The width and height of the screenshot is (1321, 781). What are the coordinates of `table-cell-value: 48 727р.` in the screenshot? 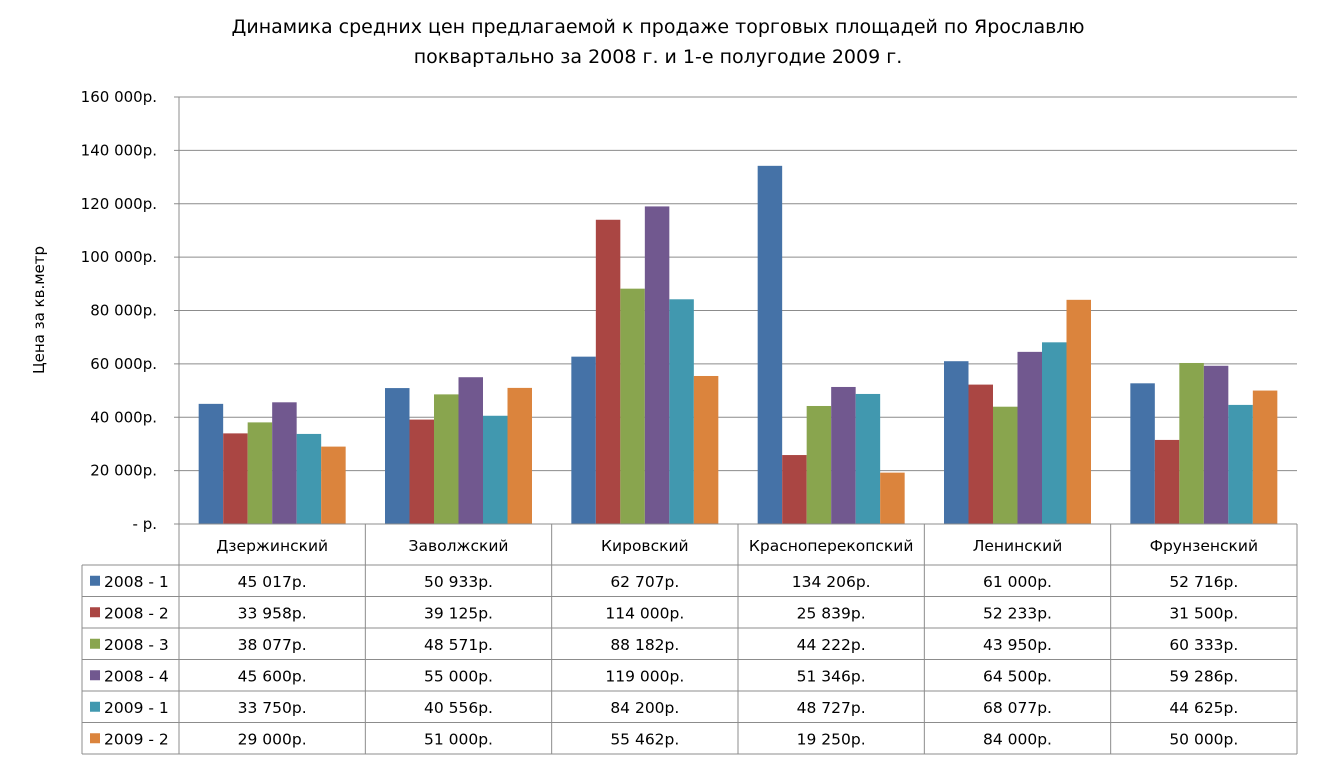 It's located at (831, 708).